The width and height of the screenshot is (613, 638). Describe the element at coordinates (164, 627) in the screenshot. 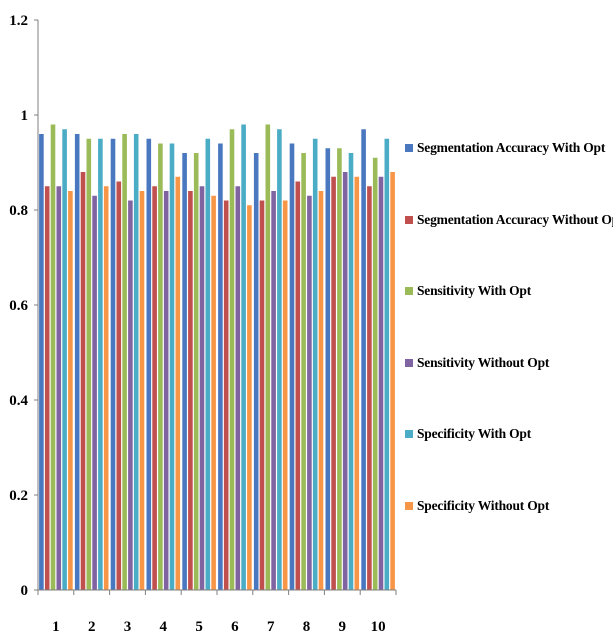

I see `x-tick-label: 4` at that location.